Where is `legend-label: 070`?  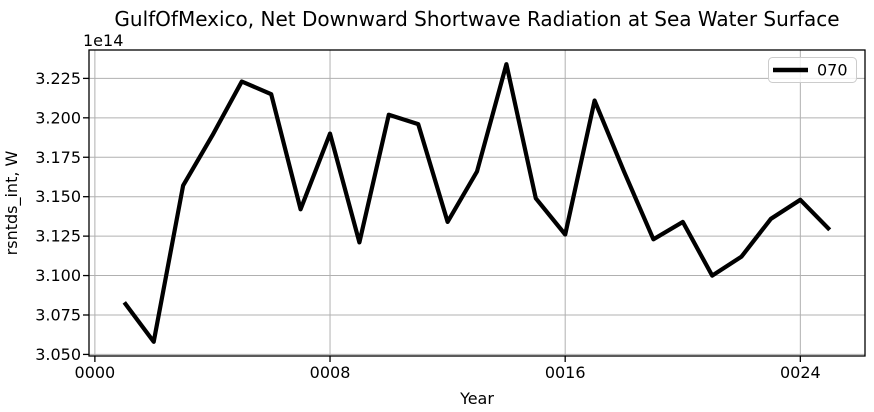 legend-label: 070 is located at coordinates (832, 70).